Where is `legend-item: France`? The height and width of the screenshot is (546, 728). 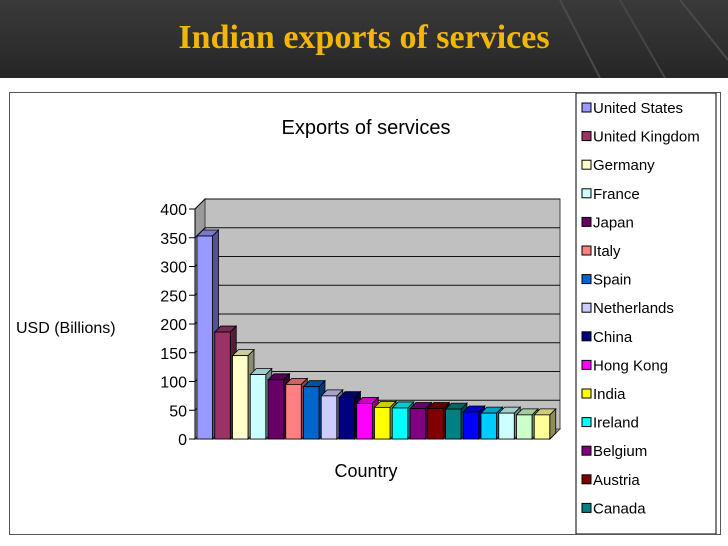 legend-item: France is located at coordinates (610, 194).